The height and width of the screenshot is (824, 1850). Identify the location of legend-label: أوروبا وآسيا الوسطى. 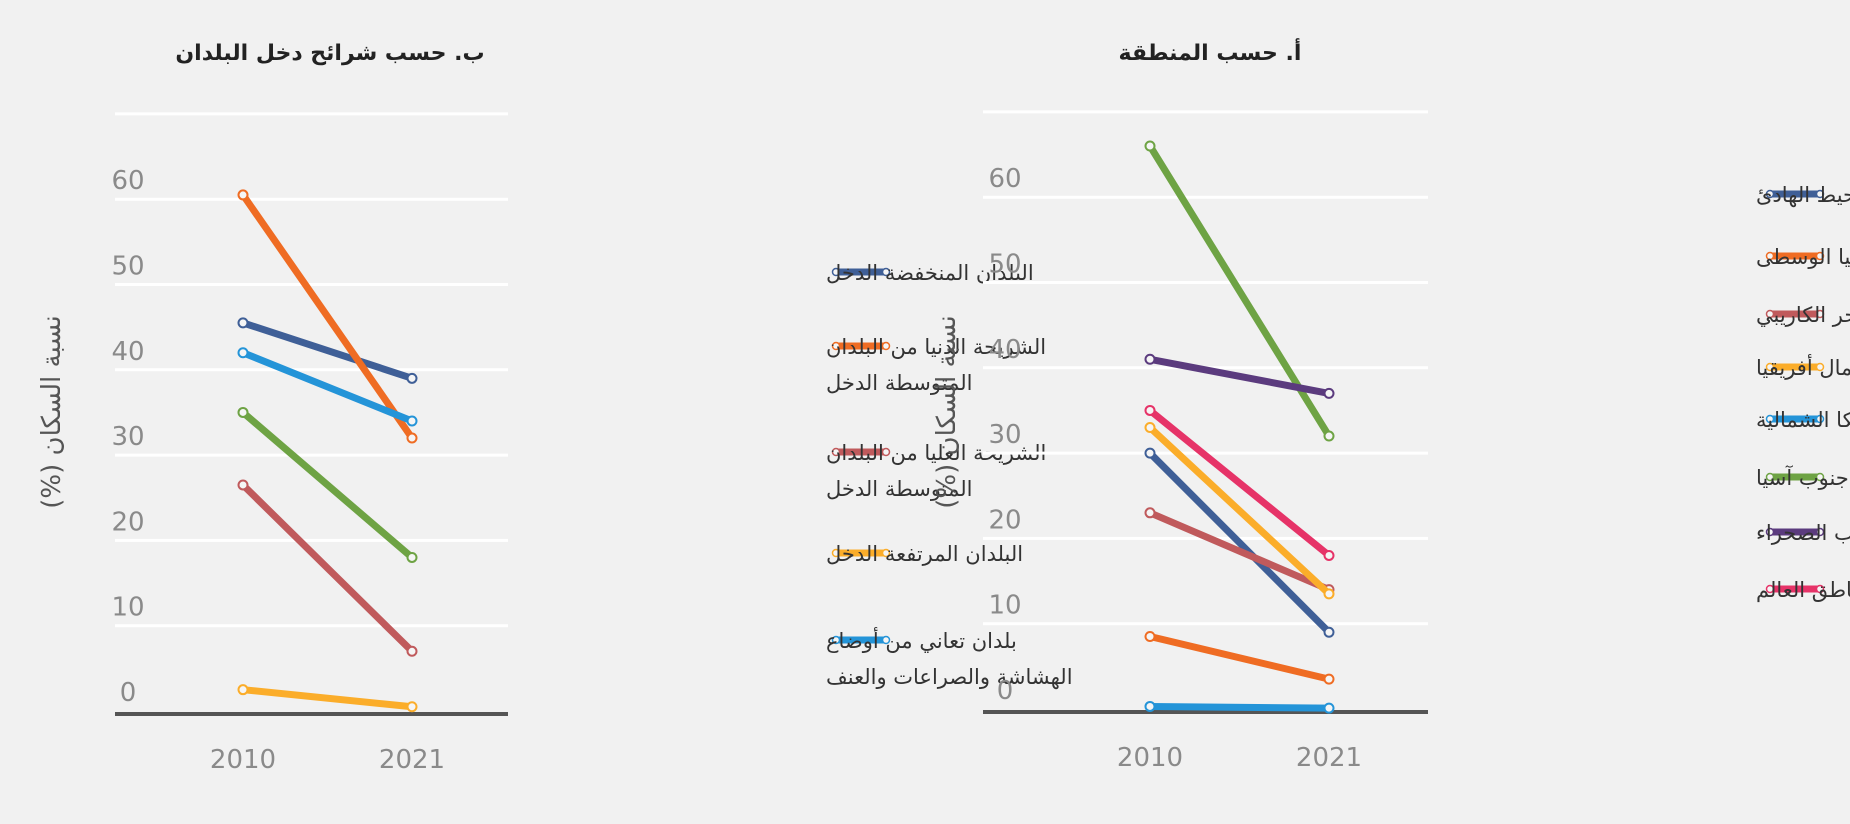
(1803, 256).